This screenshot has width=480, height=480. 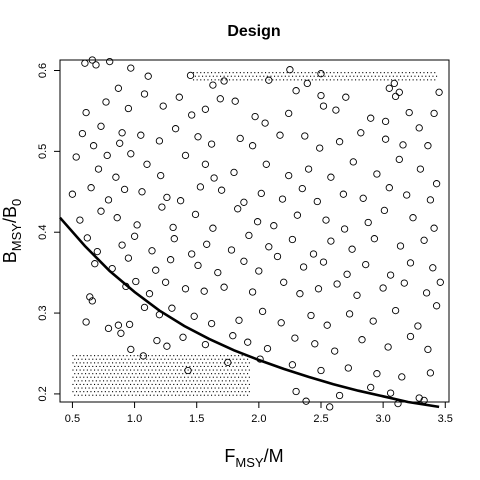 What do you see at coordinates (274, 456) in the screenshot?
I see `x-label-rest: /M` at bounding box center [274, 456].